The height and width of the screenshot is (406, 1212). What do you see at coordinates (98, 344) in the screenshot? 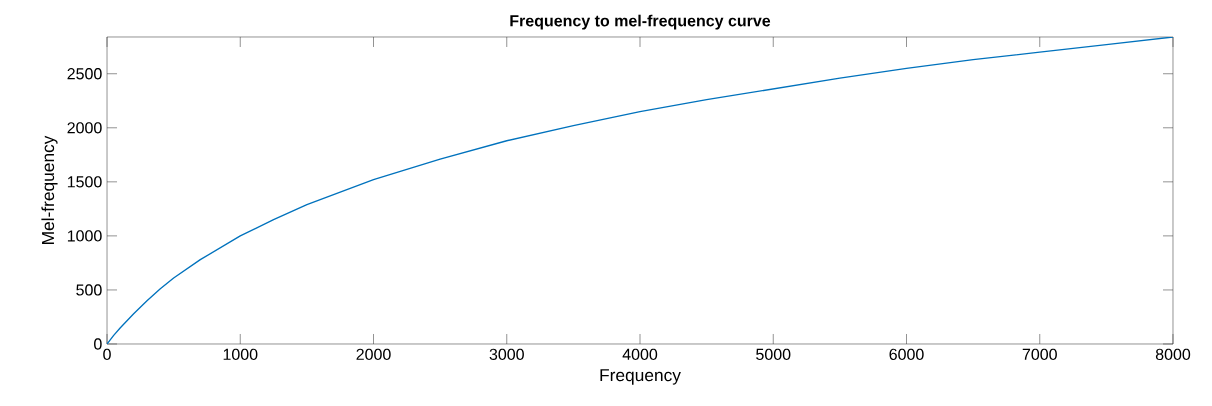
I see `y-tick-label: 0` at bounding box center [98, 344].